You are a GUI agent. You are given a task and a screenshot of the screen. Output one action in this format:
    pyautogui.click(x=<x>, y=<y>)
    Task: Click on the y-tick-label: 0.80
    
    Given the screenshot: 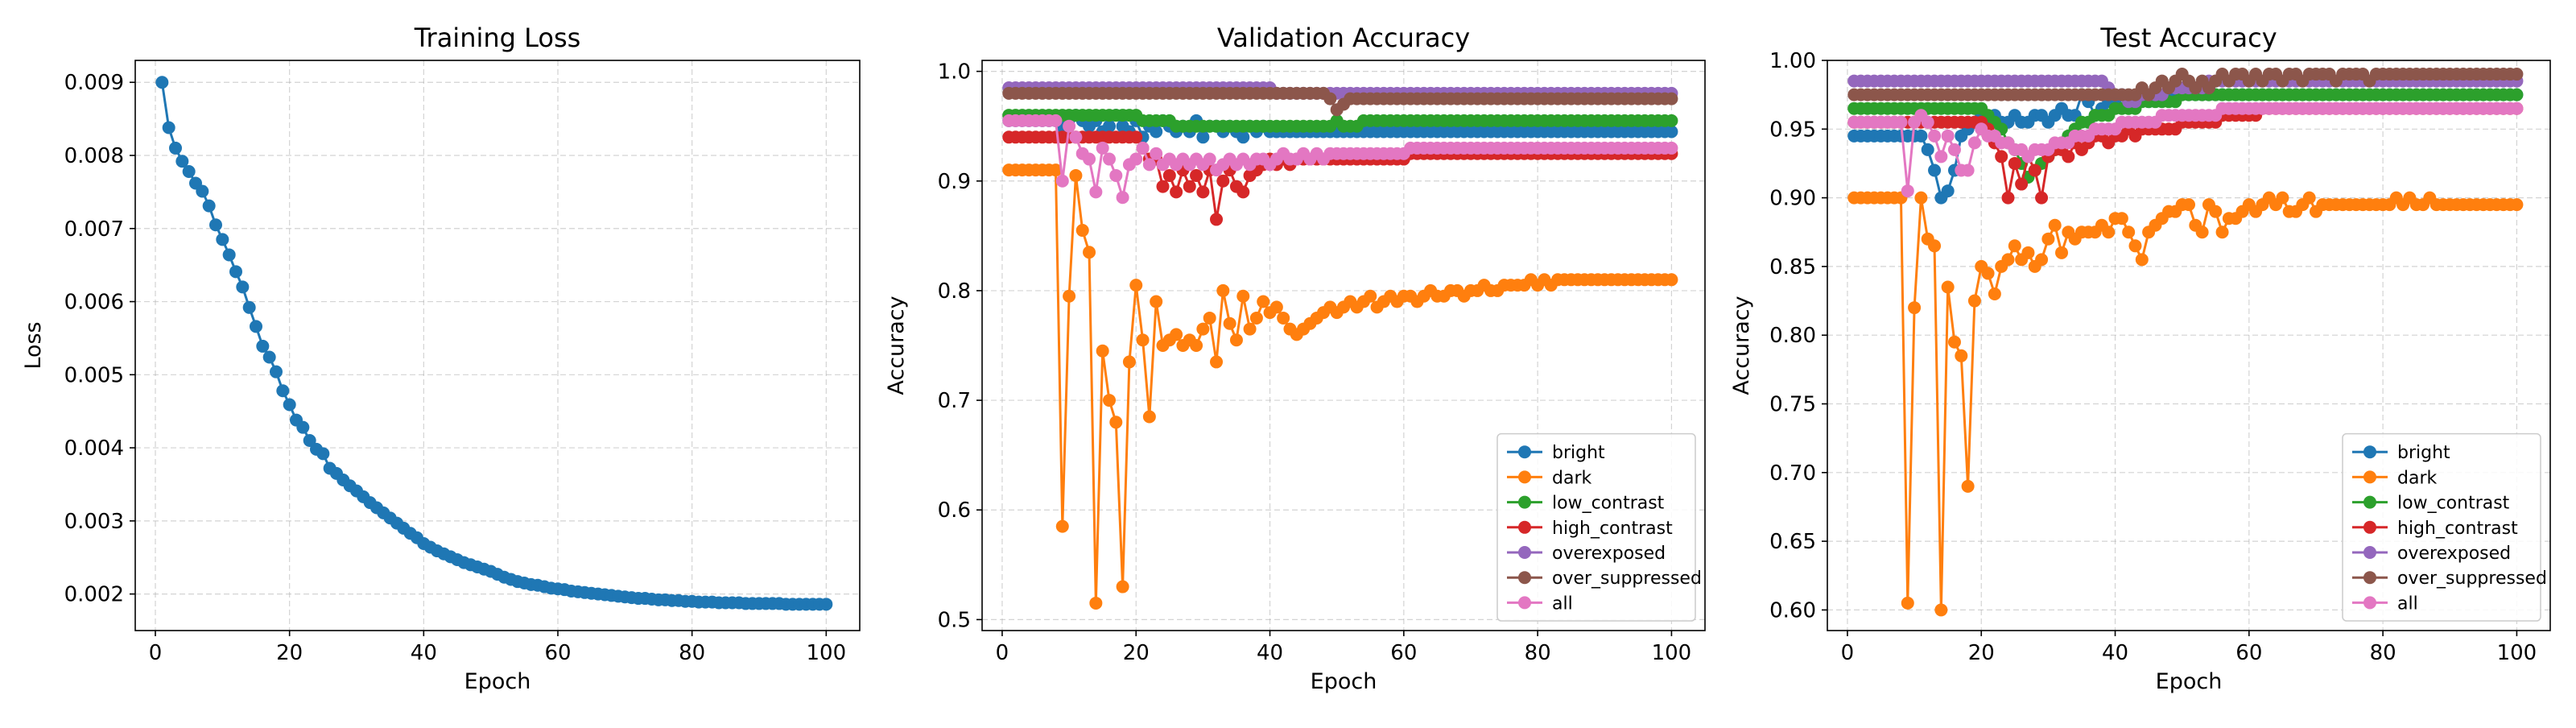 What is the action you would take?
    pyautogui.click(x=1792, y=336)
    